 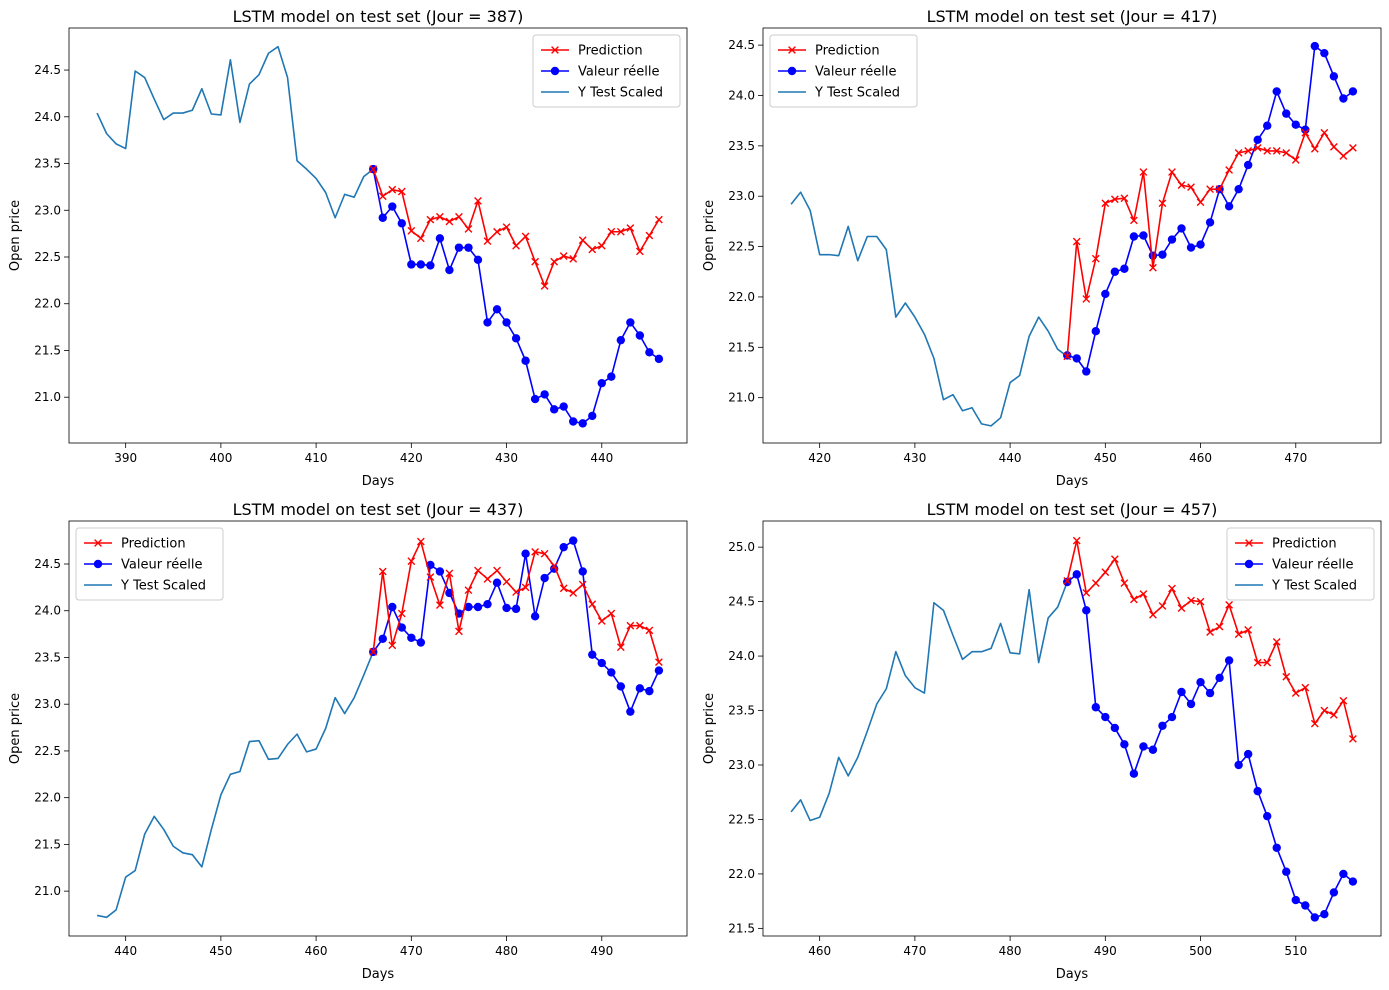 I want to click on y-tick-label: 21.5, so click(x=741, y=928).